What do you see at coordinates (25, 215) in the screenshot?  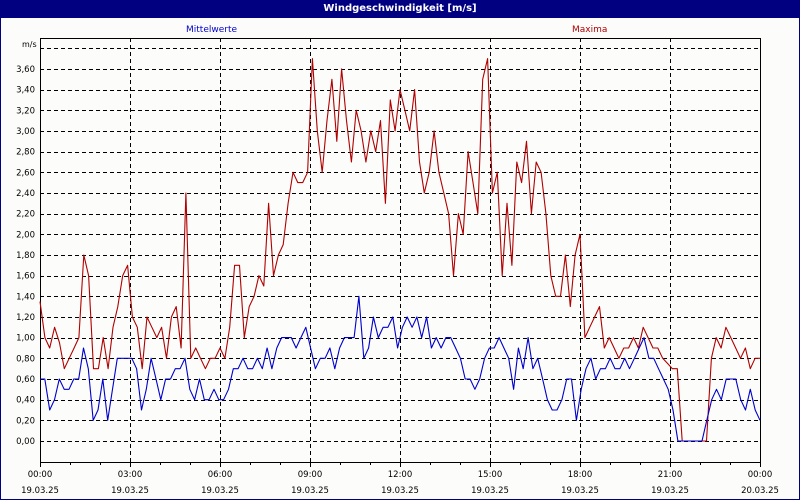 I see `y-tick-label: 2,20` at bounding box center [25, 215].